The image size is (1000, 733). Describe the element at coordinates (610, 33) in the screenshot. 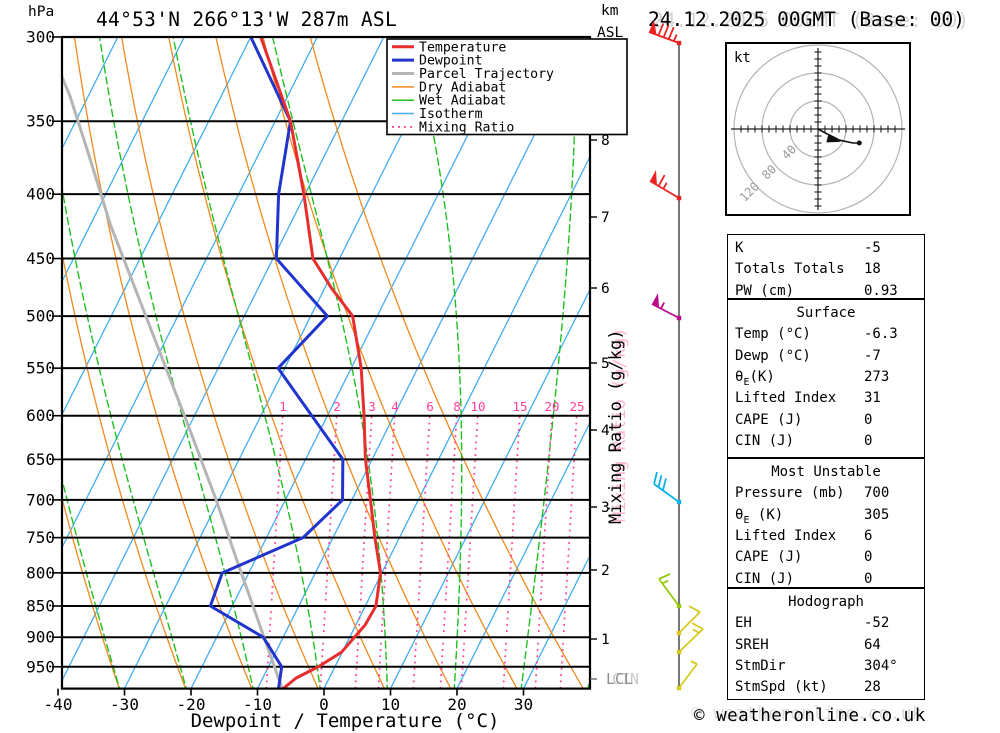

I see `altitude-axis-unit-asl: ASL` at that location.